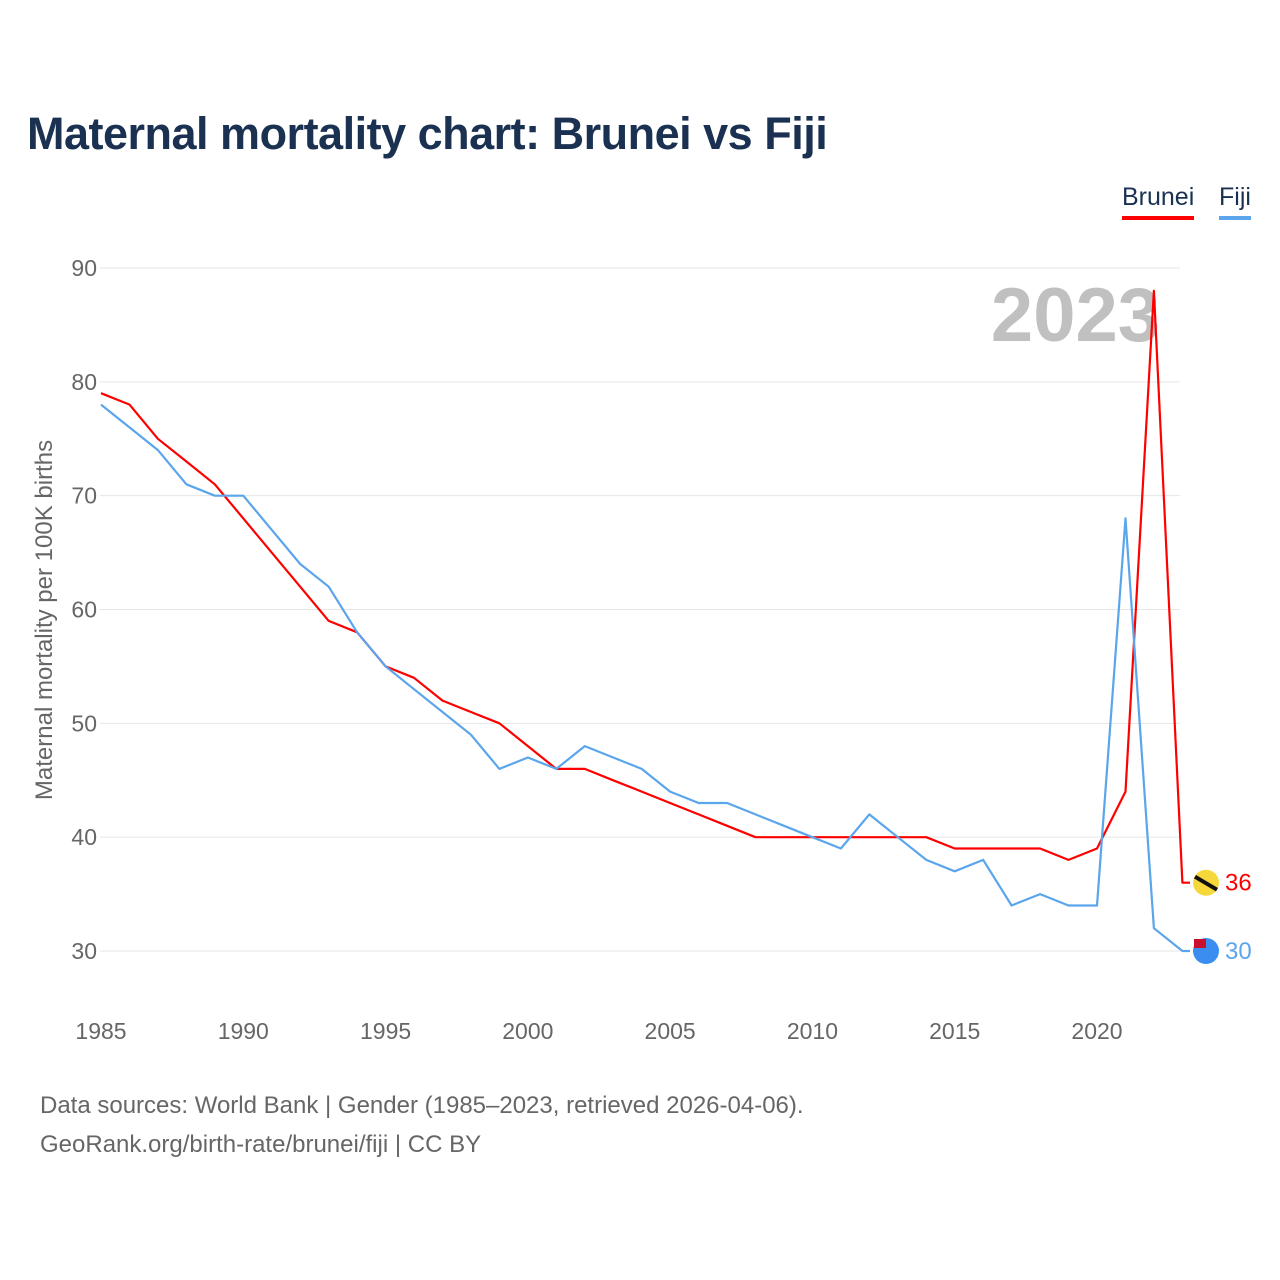 The height and width of the screenshot is (1280, 1280). What do you see at coordinates (44, 620) in the screenshot?
I see `y-axis-label: Maternal mortality per 100K births` at bounding box center [44, 620].